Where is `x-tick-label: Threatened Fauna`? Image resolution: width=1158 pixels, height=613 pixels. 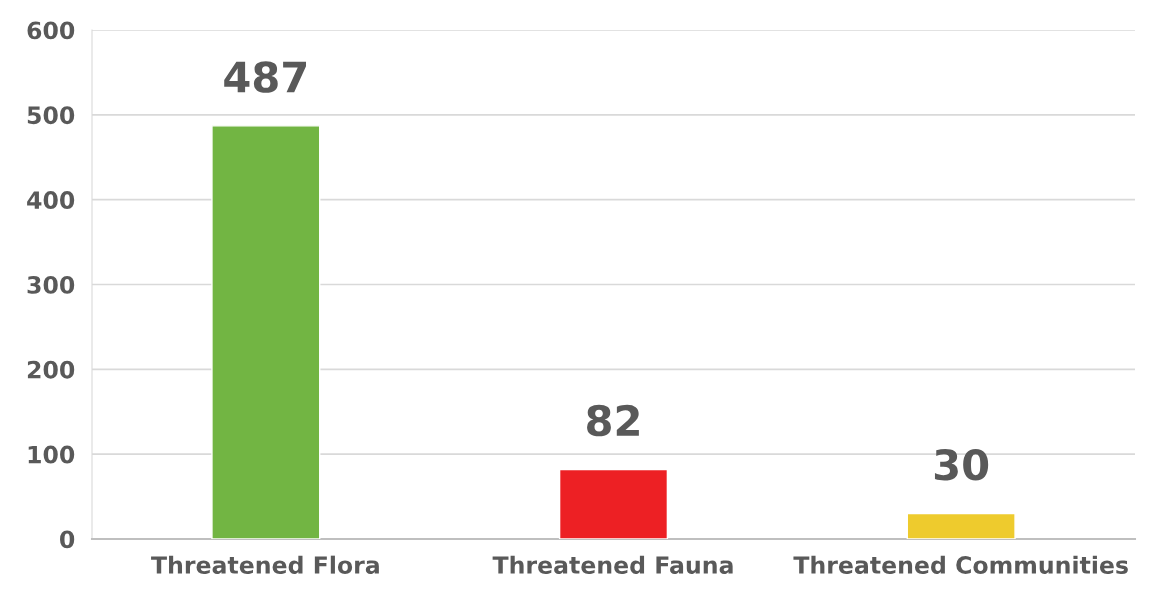 x-tick-label: Threatened Fauna is located at coordinates (612, 564).